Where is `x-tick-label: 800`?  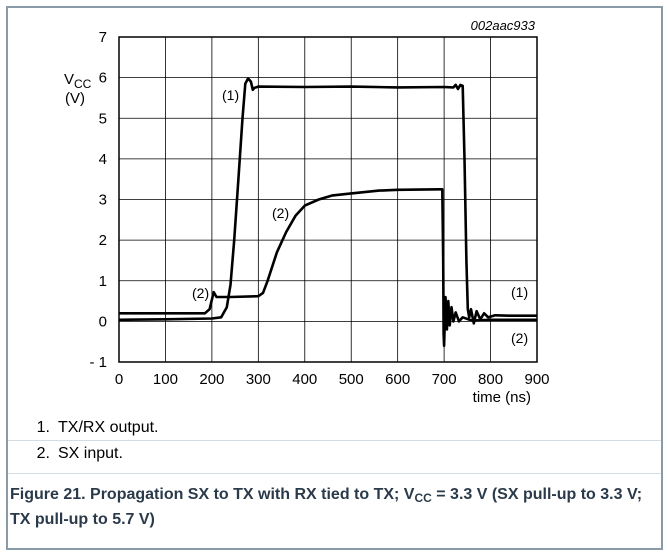 x-tick-label: 800 is located at coordinates (490, 379).